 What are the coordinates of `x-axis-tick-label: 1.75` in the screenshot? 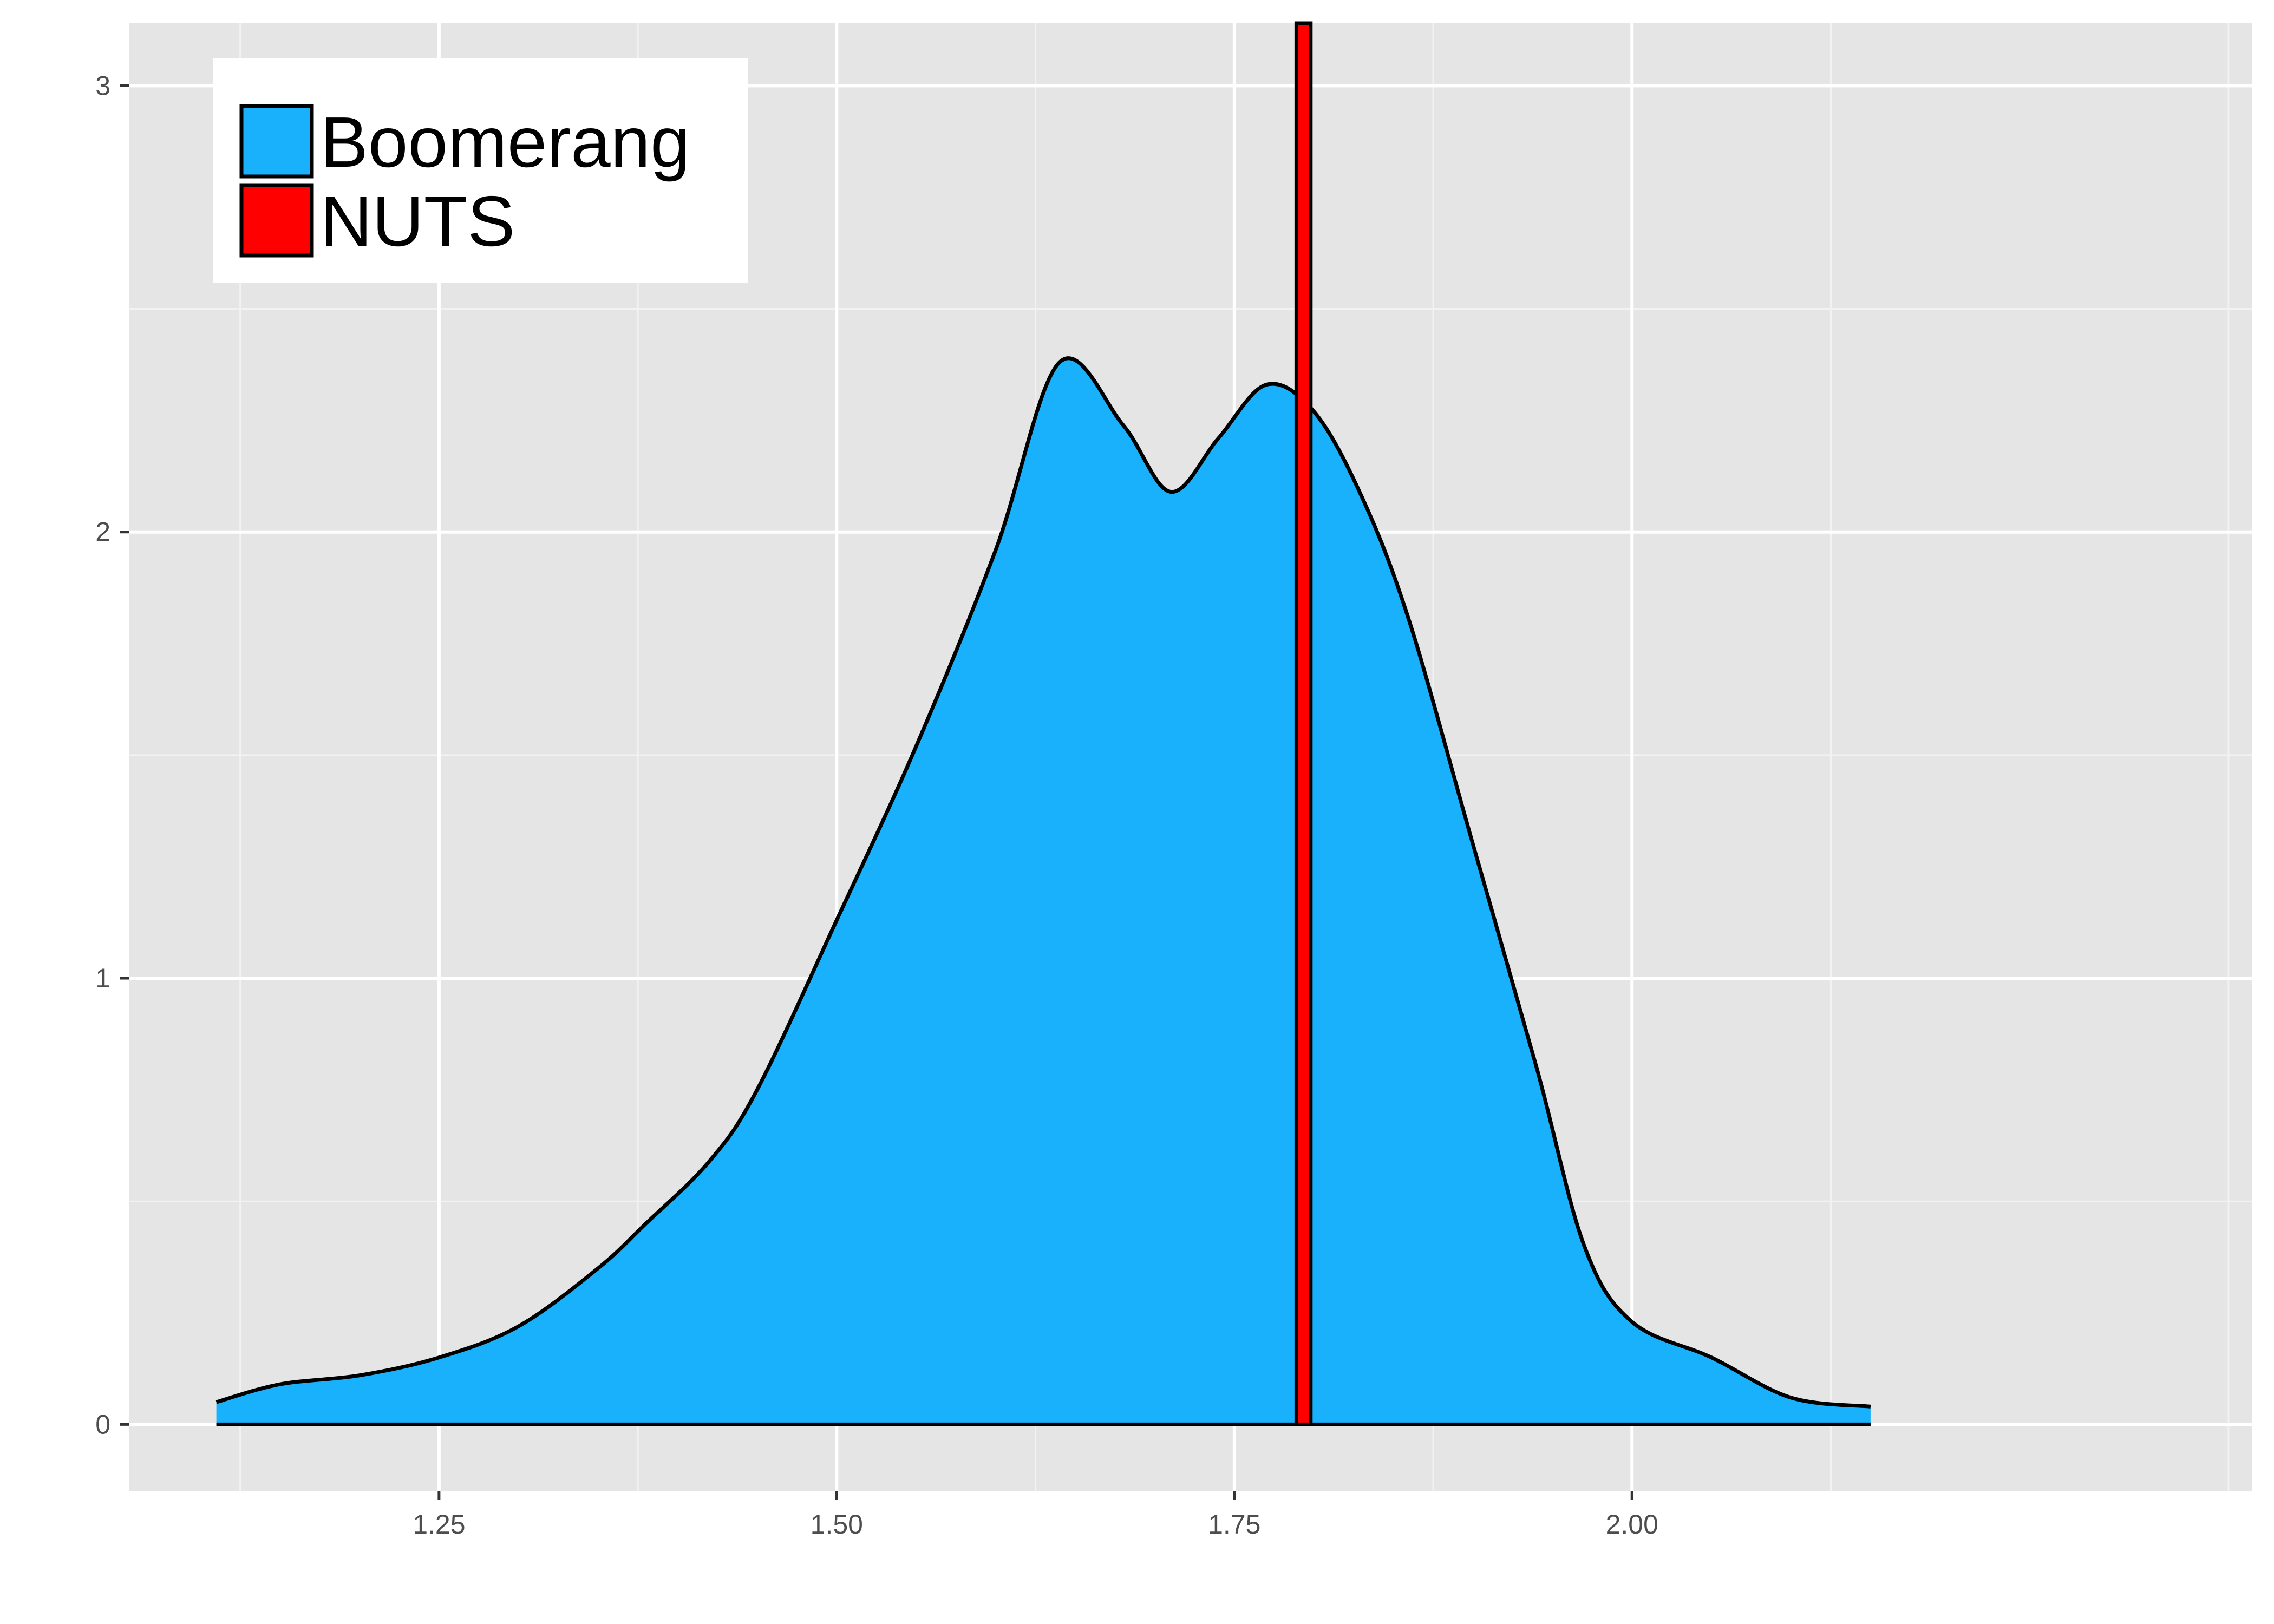 It's located at (1234, 1525).